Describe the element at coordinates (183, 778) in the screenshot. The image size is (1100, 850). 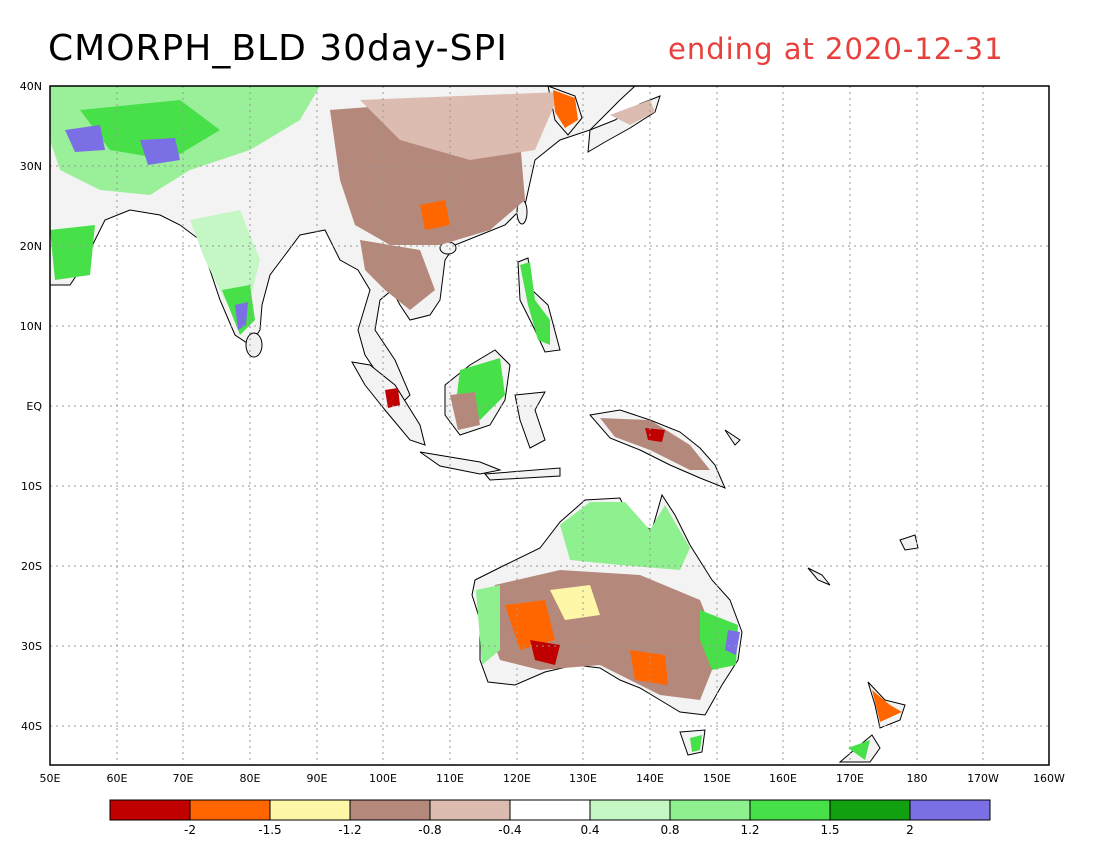
I see `lon-tick: 70E` at that location.